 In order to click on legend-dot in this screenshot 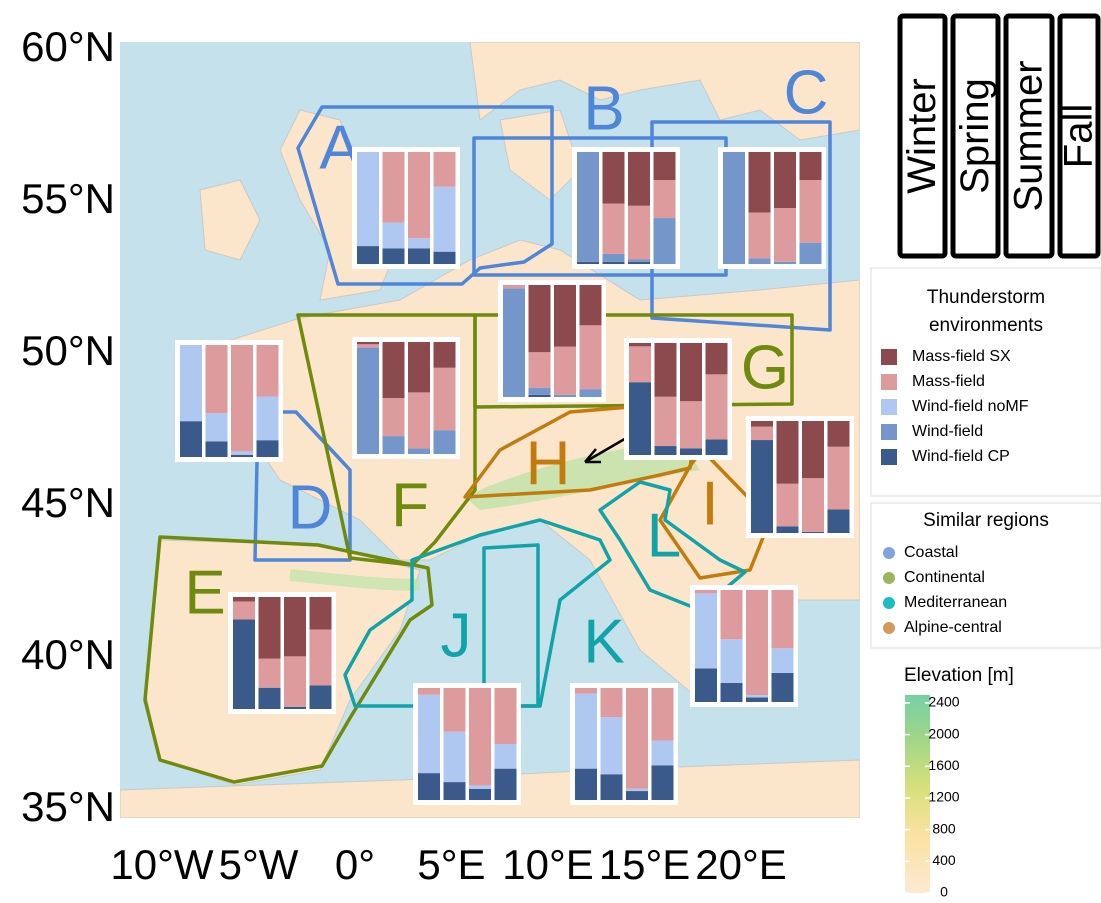, I will do `click(889, 603)`.